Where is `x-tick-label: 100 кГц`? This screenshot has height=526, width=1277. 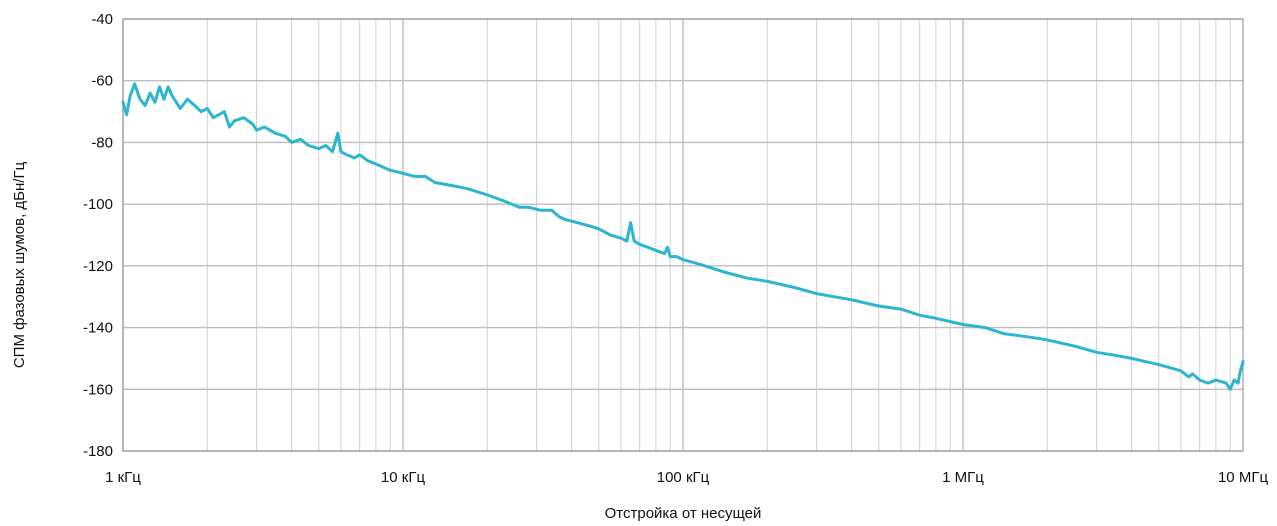
x-tick-label: 100 кГц is located at coordinates (683, 477).